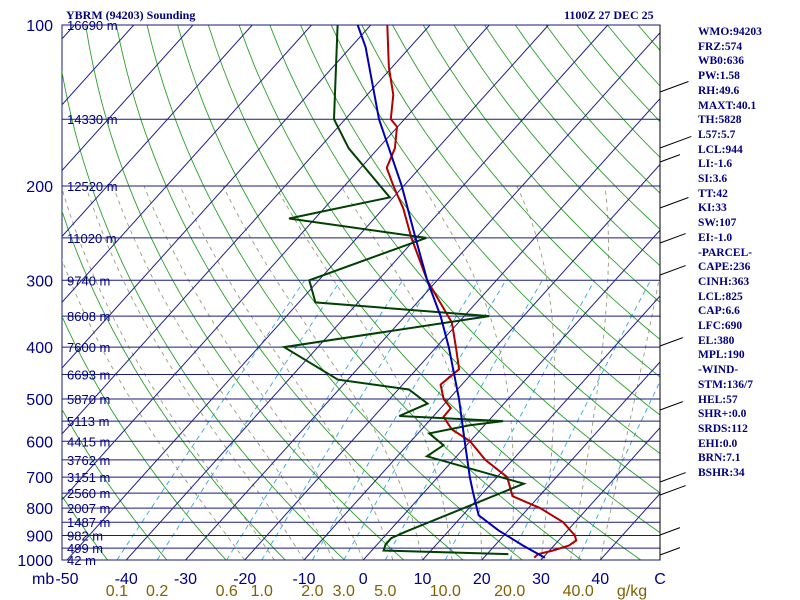 This screenshot has width=800, height=600. I want to click on pressure-tick-label: 900, so click(39, 537).